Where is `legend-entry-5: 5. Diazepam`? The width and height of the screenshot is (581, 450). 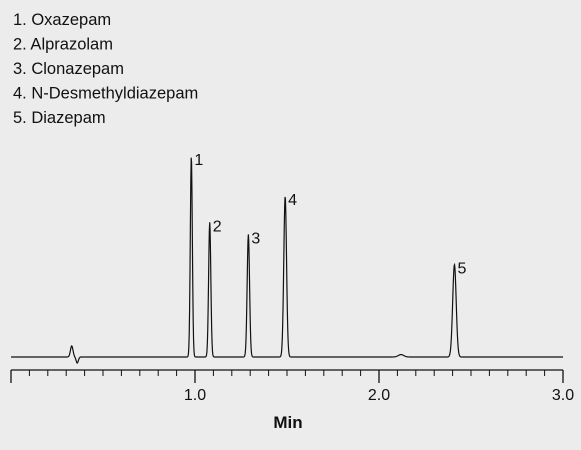
legend-entry-5: 5. Diazepam is located at coordinates (59, 118).